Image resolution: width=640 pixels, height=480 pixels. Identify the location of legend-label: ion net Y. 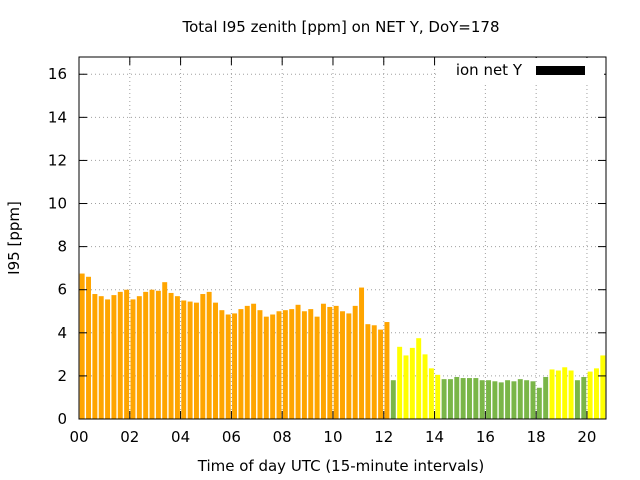
(489, 70).